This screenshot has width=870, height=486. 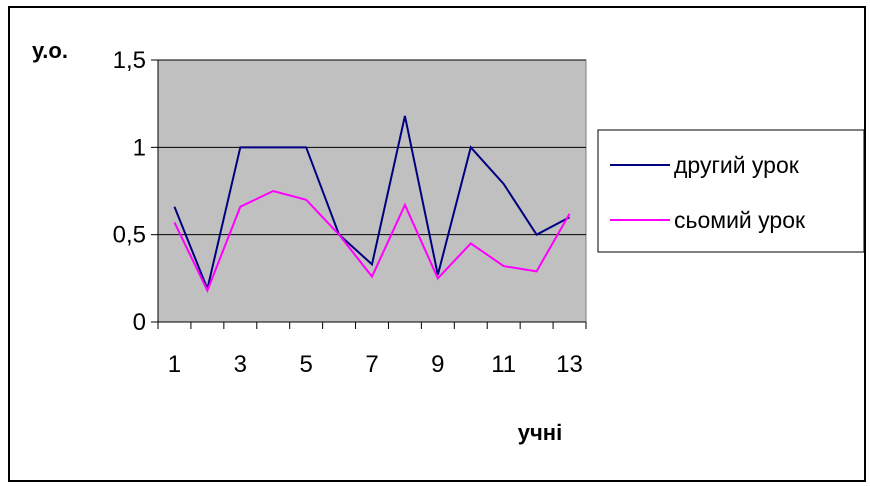 What do you see at coordinates (129, 235) in the screenshot?
I see `y-tick-label: 0,5` at bounding box center [129, 235].